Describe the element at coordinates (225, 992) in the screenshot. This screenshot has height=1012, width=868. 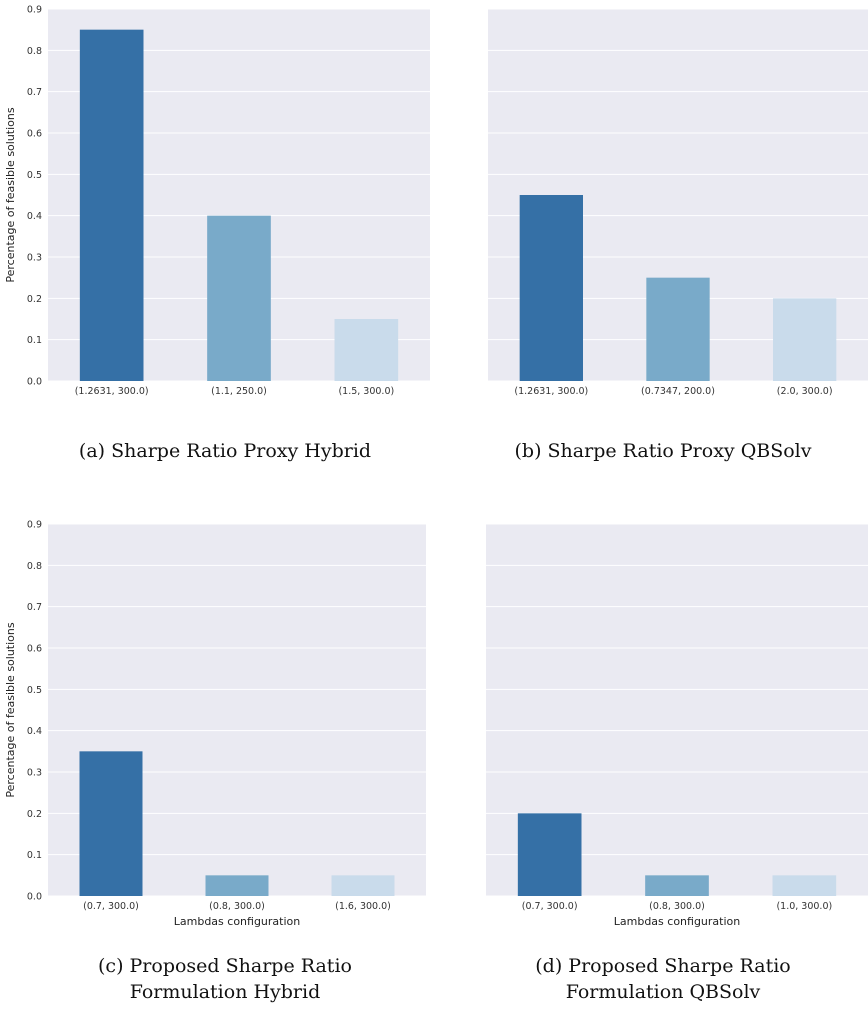
I see `caption-c-line-2: Formulation Hybrid` at that location.